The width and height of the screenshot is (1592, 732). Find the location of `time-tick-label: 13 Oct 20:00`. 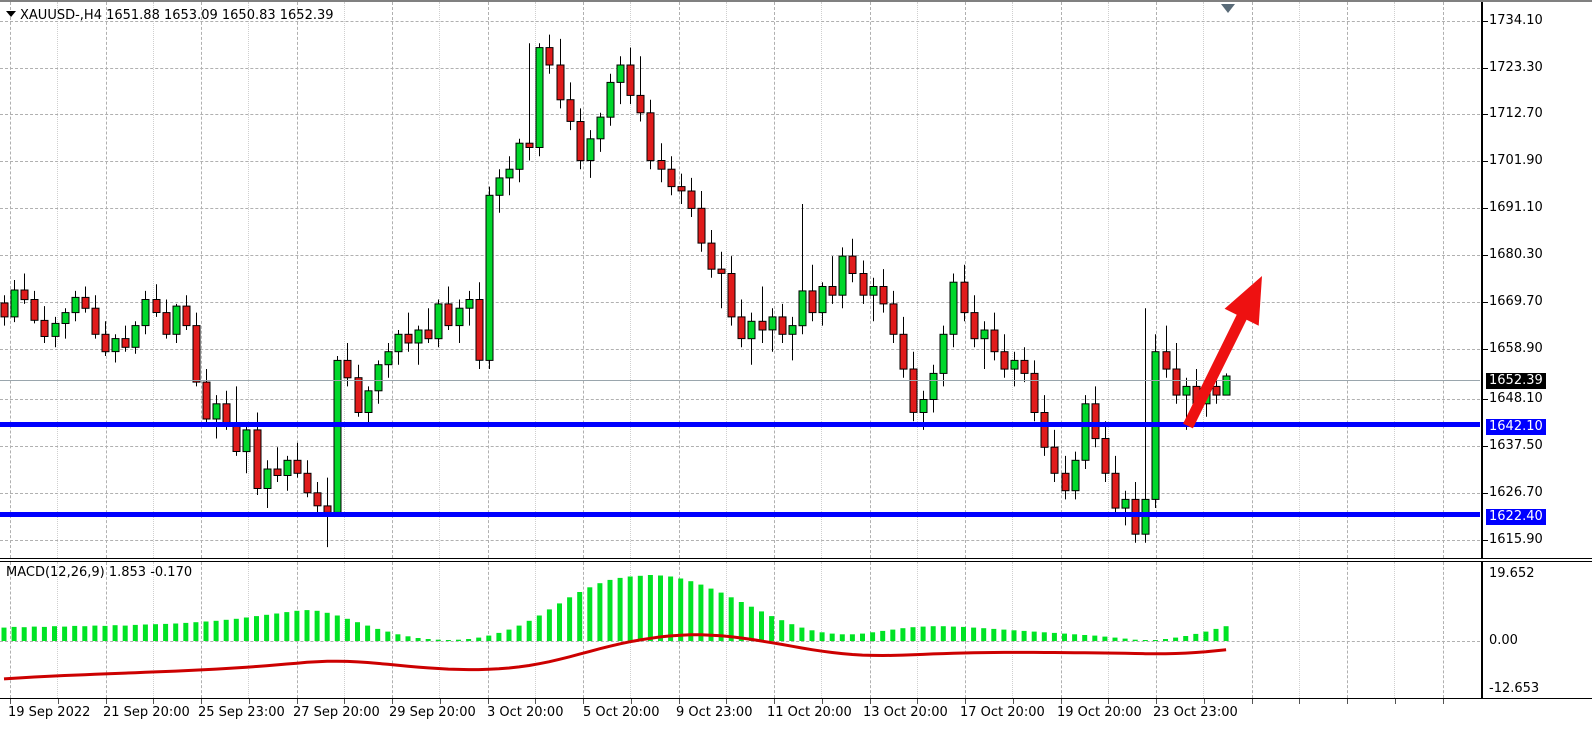

time-tick-label: 13 Oct 20:00 is located at coordinates (905, 712).